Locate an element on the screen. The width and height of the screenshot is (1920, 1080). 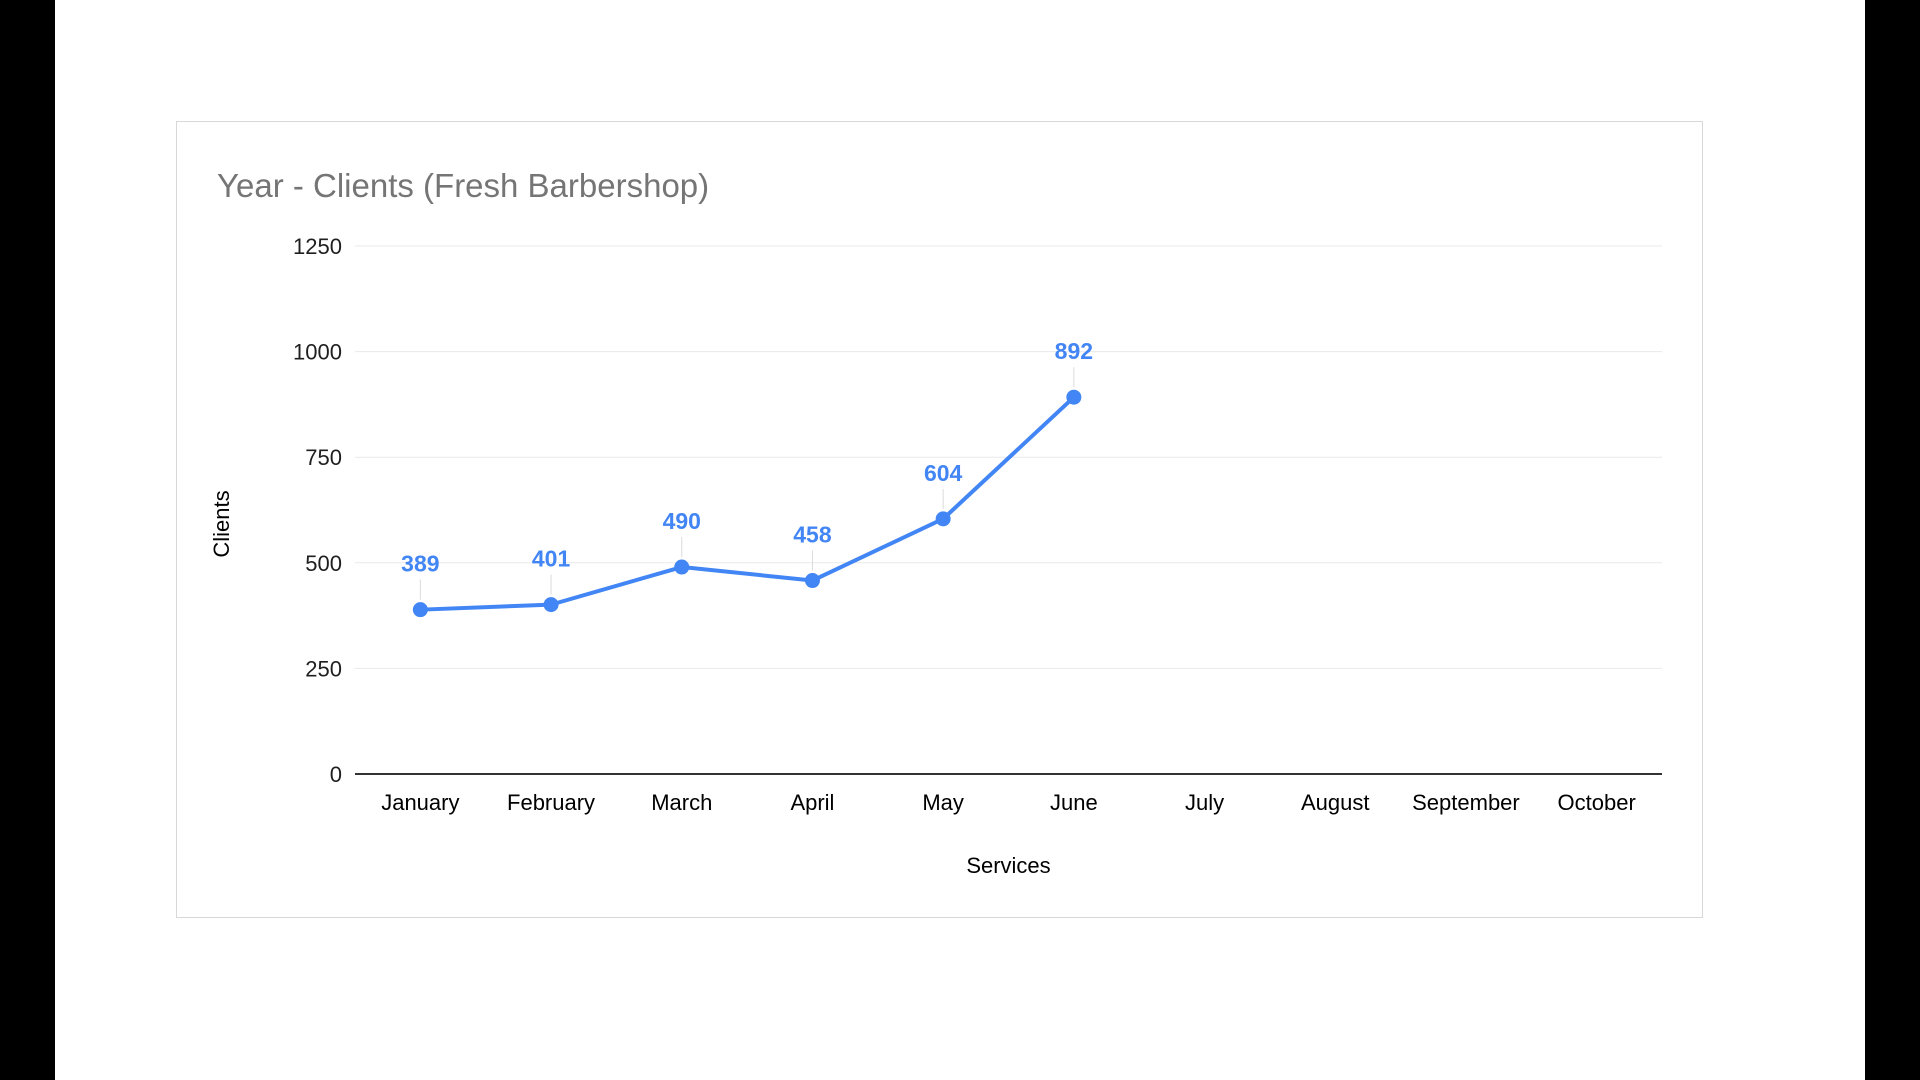
y-tick-label: 500 is located at coordinates (323, 563).